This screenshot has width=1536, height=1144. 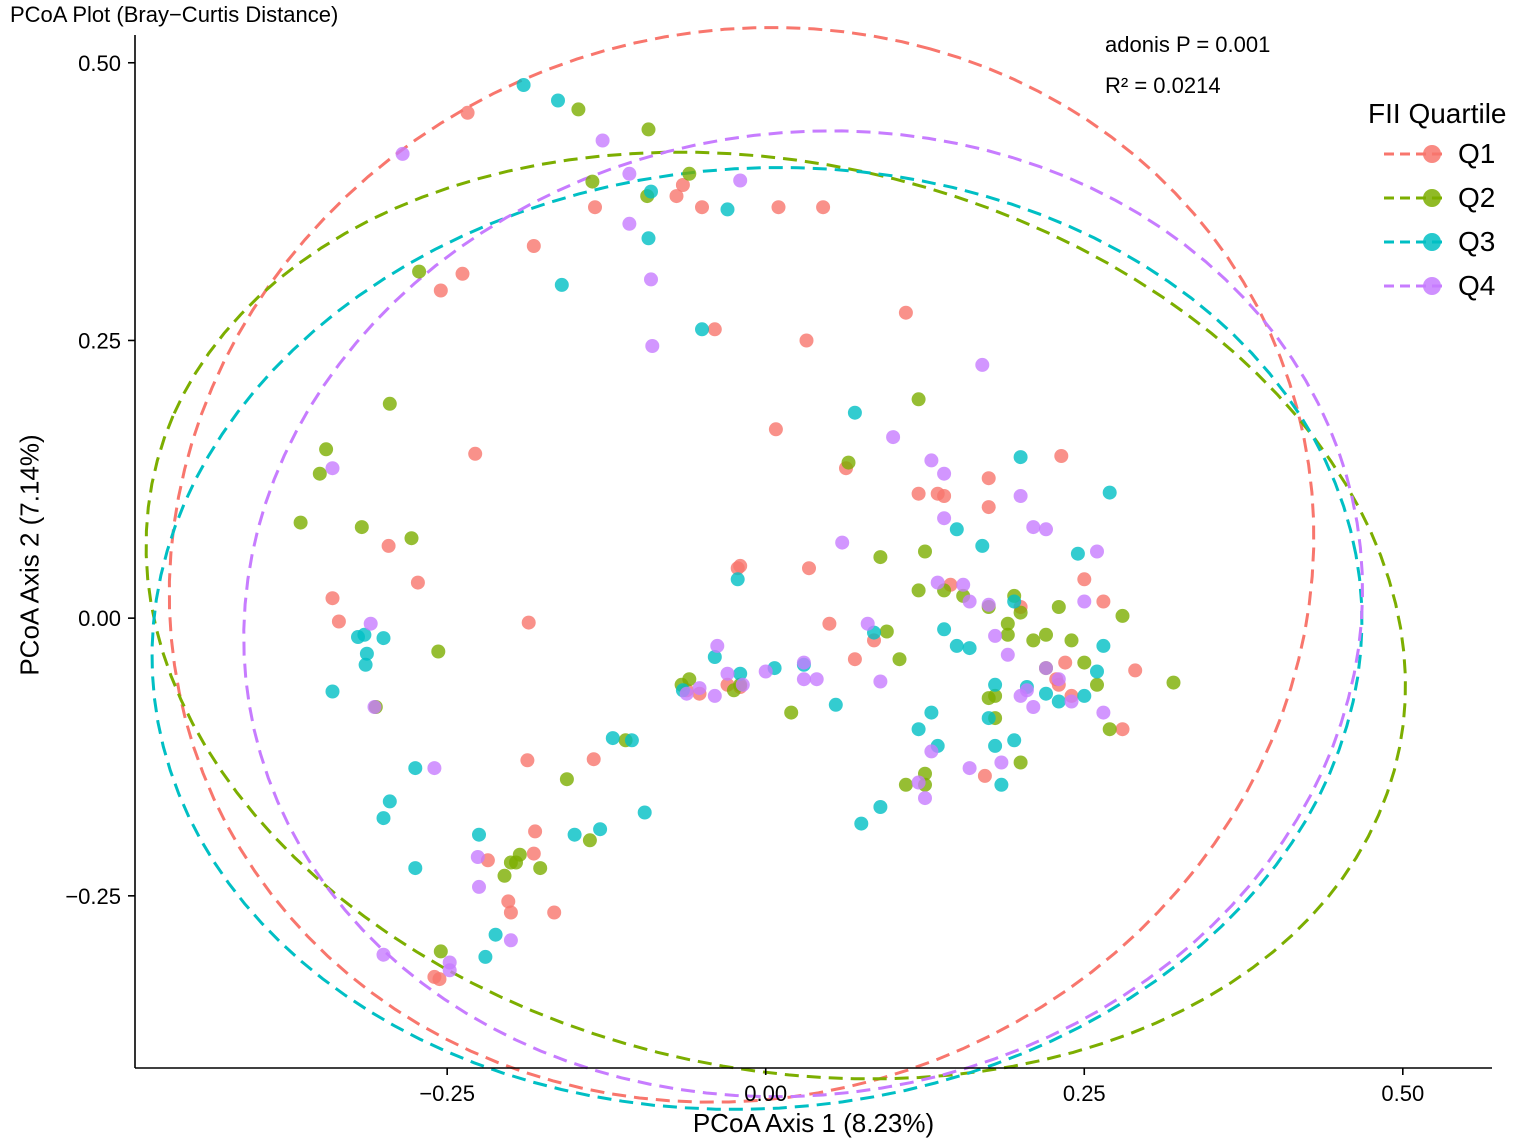 What do you see at coordinates (1415, 154) in the screenshot?
I see `legend-key-q1` at bounding box center [1415, 154].